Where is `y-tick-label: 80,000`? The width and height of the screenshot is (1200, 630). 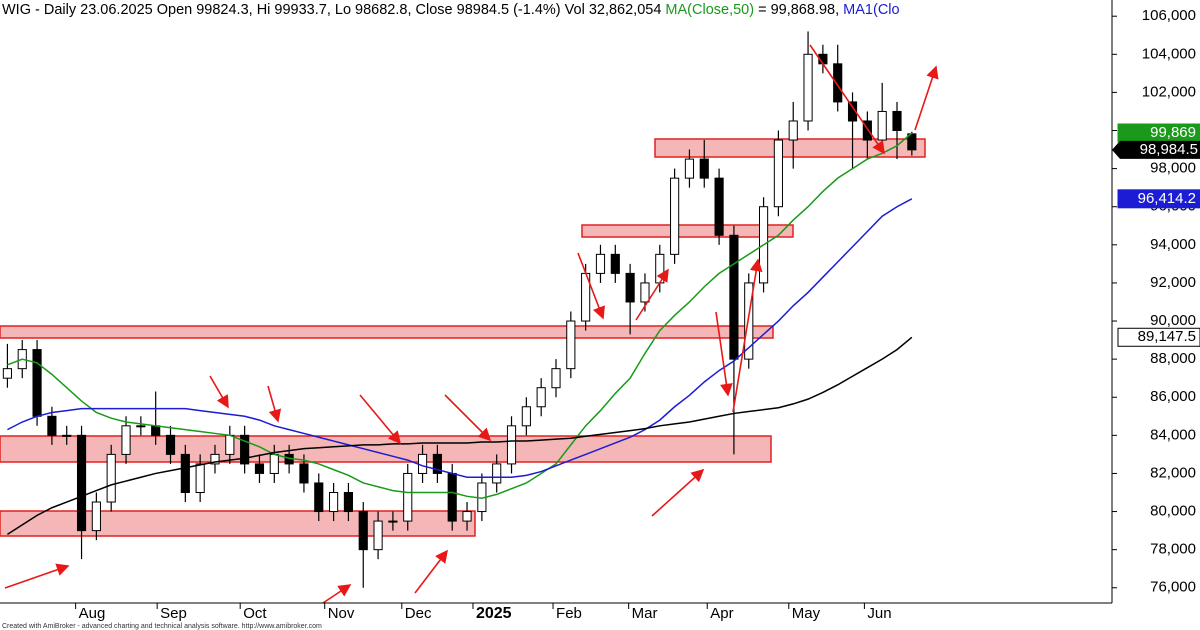
y-tick-label: 80,000 is located at coordinates (1173, 511).